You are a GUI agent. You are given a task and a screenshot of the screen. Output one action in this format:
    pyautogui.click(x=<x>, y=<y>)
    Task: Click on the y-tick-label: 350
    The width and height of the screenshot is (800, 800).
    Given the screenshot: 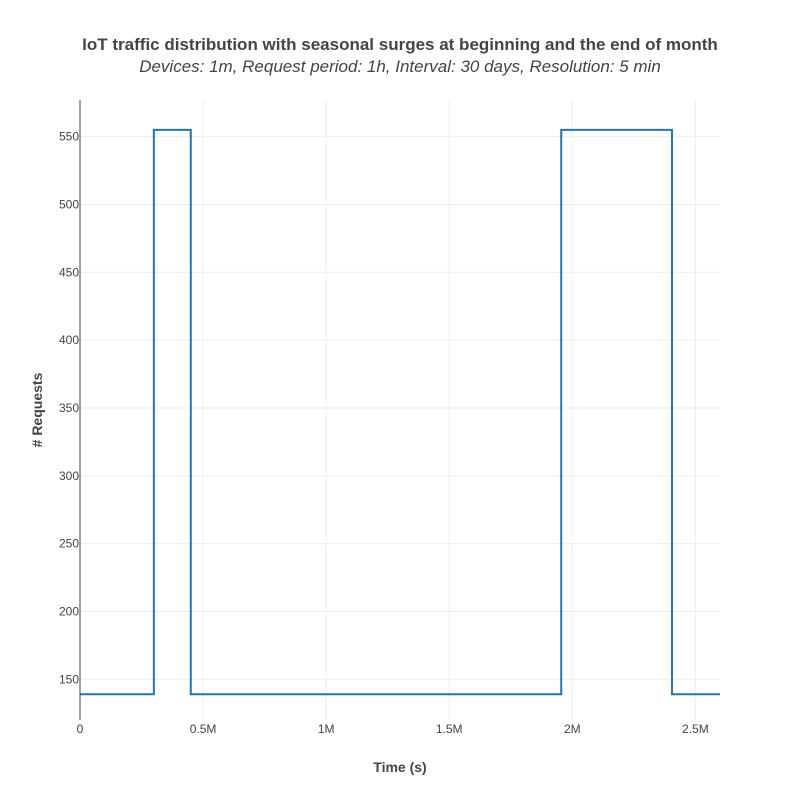 What is the action you would take?
    pyautogui.click(x=69, y=408)
    